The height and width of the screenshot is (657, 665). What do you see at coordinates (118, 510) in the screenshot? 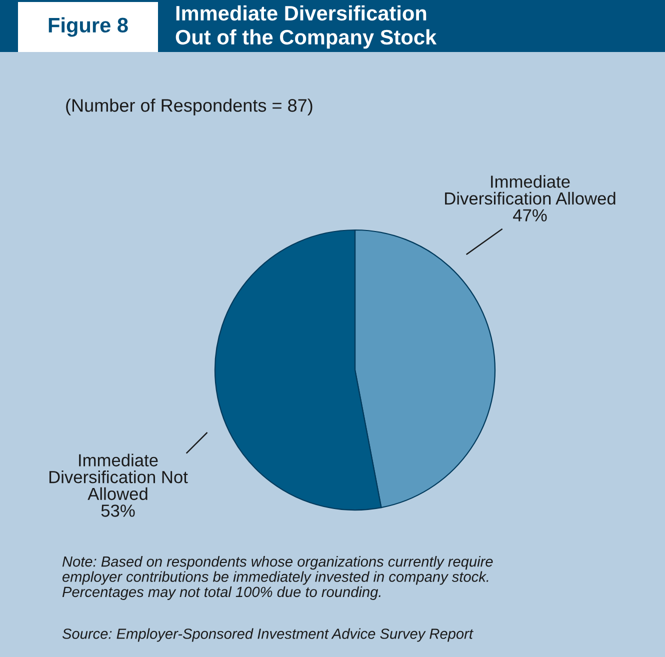
I see `data-label: 53%` at bounding box center [118, 510].